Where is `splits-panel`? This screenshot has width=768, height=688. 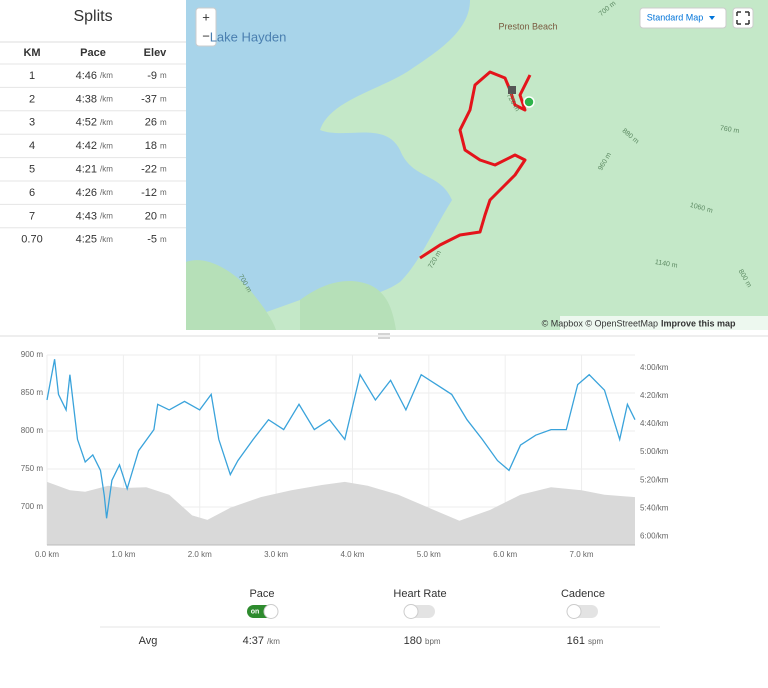
splits-panel is located at coordinates (93, 165).